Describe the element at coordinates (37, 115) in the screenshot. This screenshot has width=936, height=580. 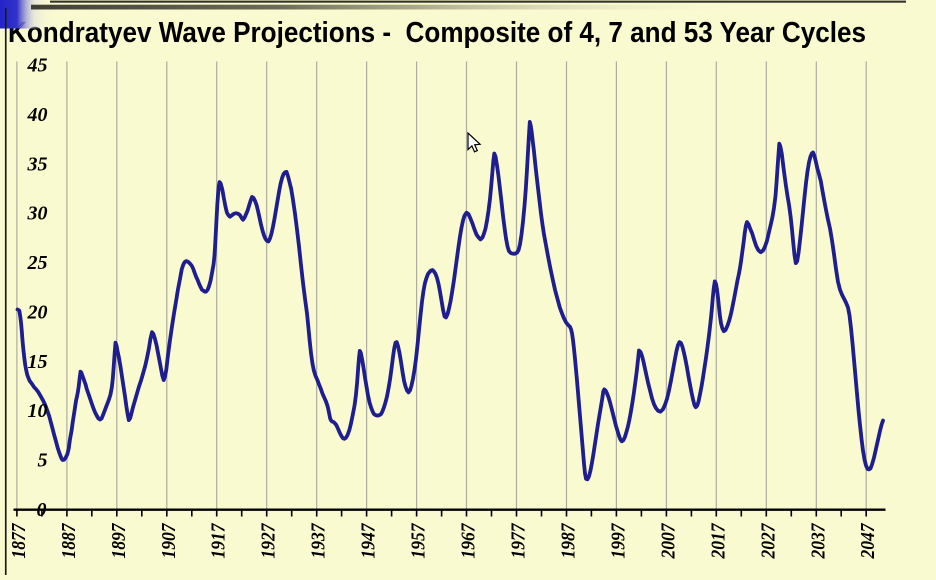
I see `svg-text: 40` at that location.